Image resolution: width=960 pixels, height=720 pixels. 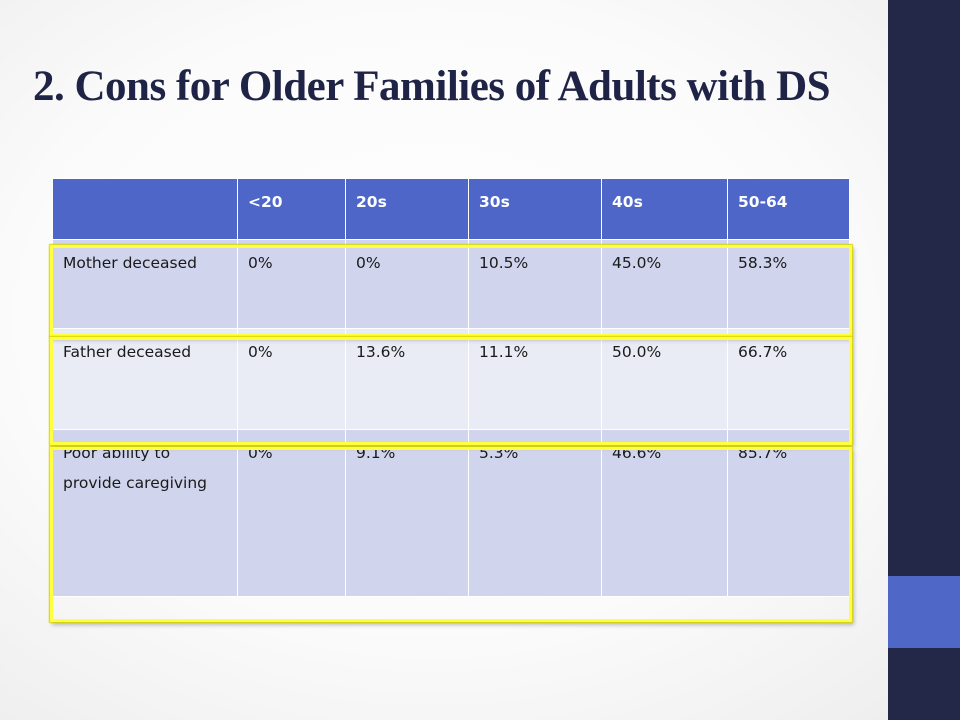 I want to click on header-cell-20s: 20s, so click(x=407, y=209).